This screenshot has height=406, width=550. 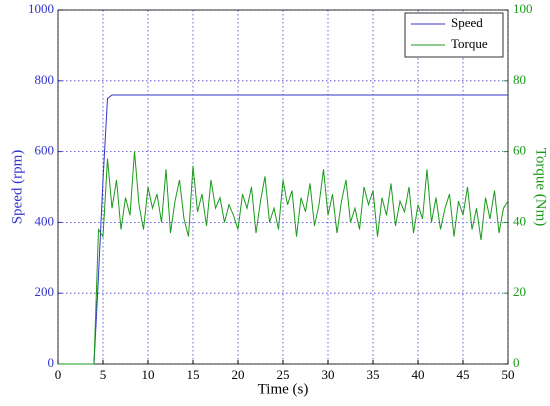 I want to click on y-tick-label: 600, so click(x=45, y=150).